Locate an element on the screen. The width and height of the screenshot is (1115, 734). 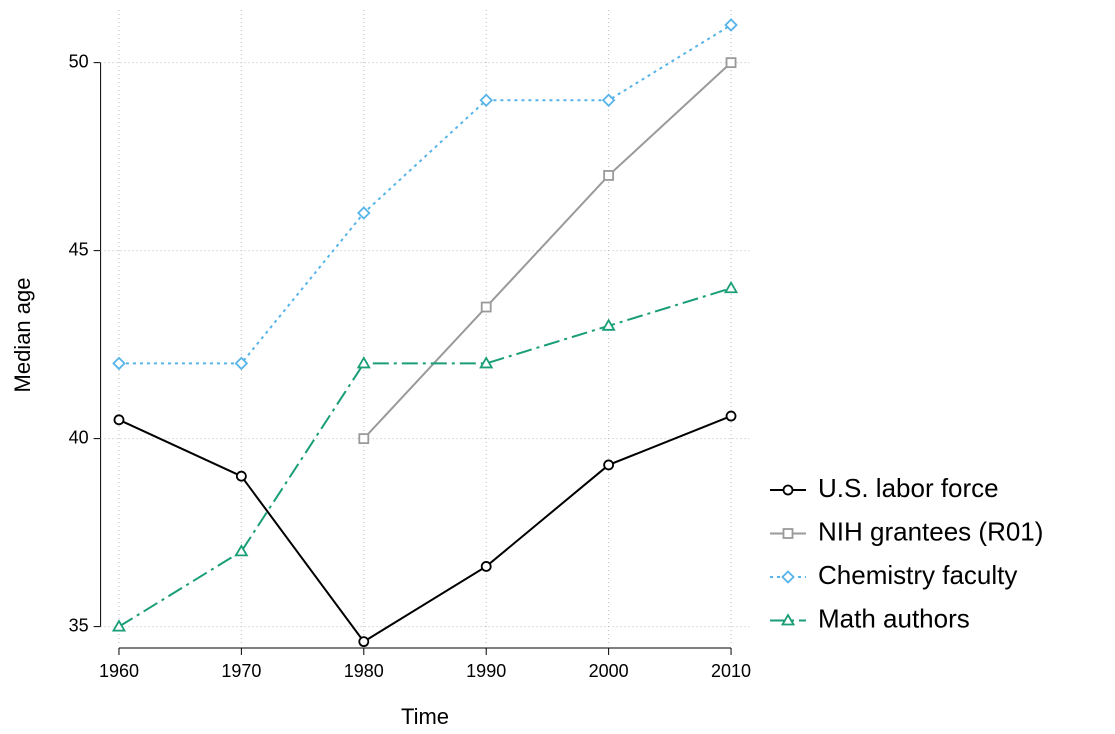
y-tick-label: 35 is located at coordinates (79, 625).